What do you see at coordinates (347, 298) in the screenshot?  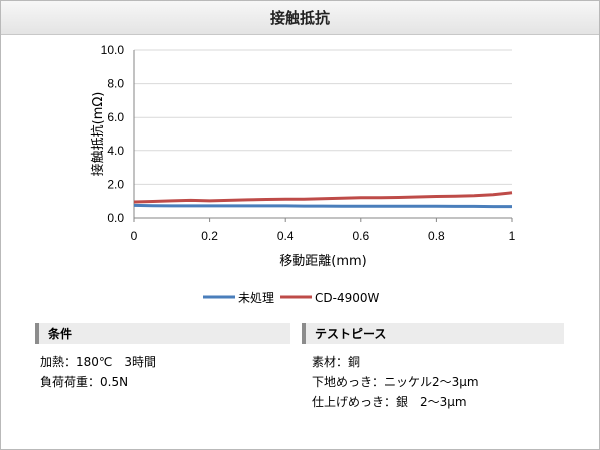 I see `legend-label-1: CD-4900W` at bounding box center [347, 298].